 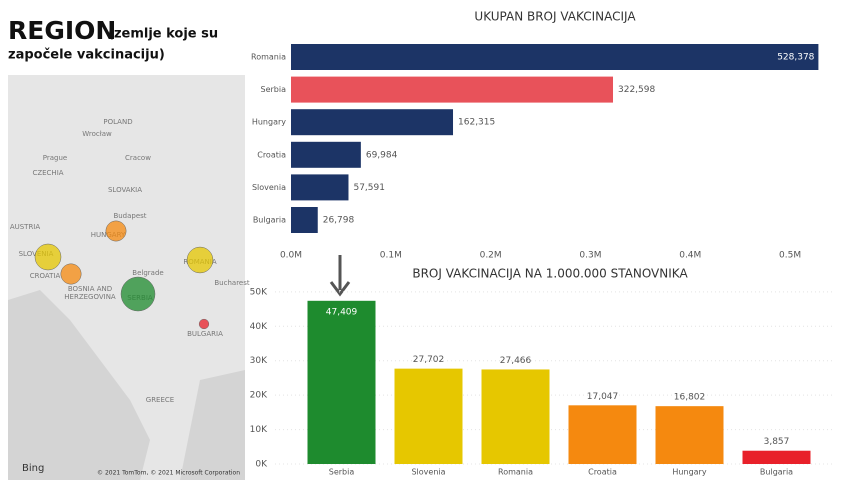 I want to click on map-logo: Bing, so click(x=33, y=468).